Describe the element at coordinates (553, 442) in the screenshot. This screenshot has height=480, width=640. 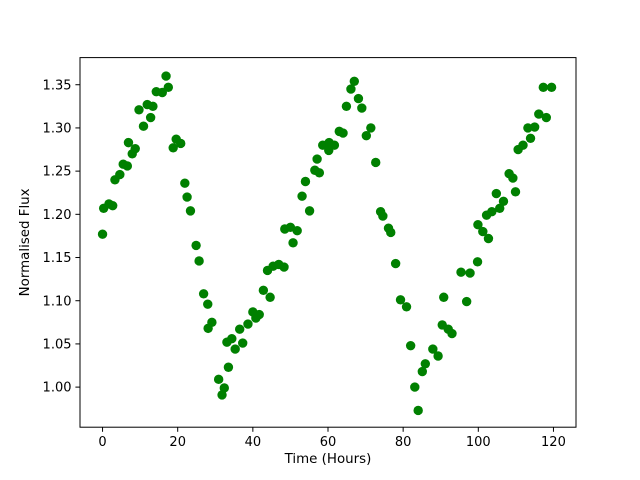
I see `x-tick-label: 120` at that location.